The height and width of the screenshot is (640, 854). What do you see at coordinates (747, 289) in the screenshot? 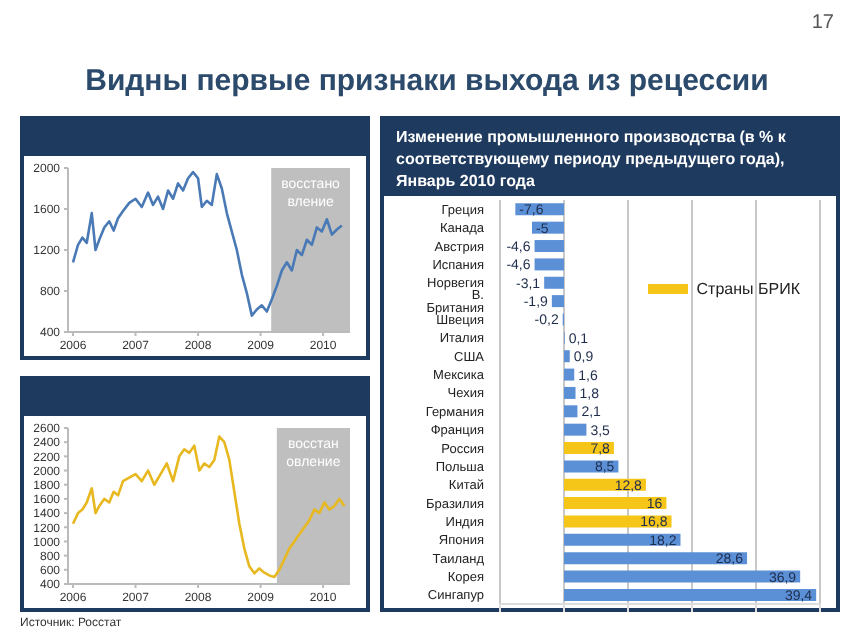
I see `legend-label: Страны БРИК` at bounding box center [747, 289].